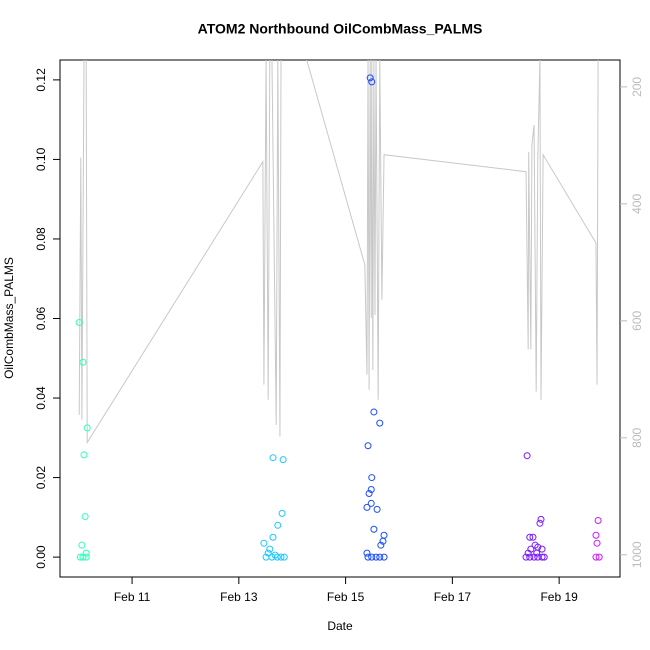 Image resolution: width=650 pixels, height=650 pixels. I want to click on y-tick-label: 0.00, so click(41, 557).